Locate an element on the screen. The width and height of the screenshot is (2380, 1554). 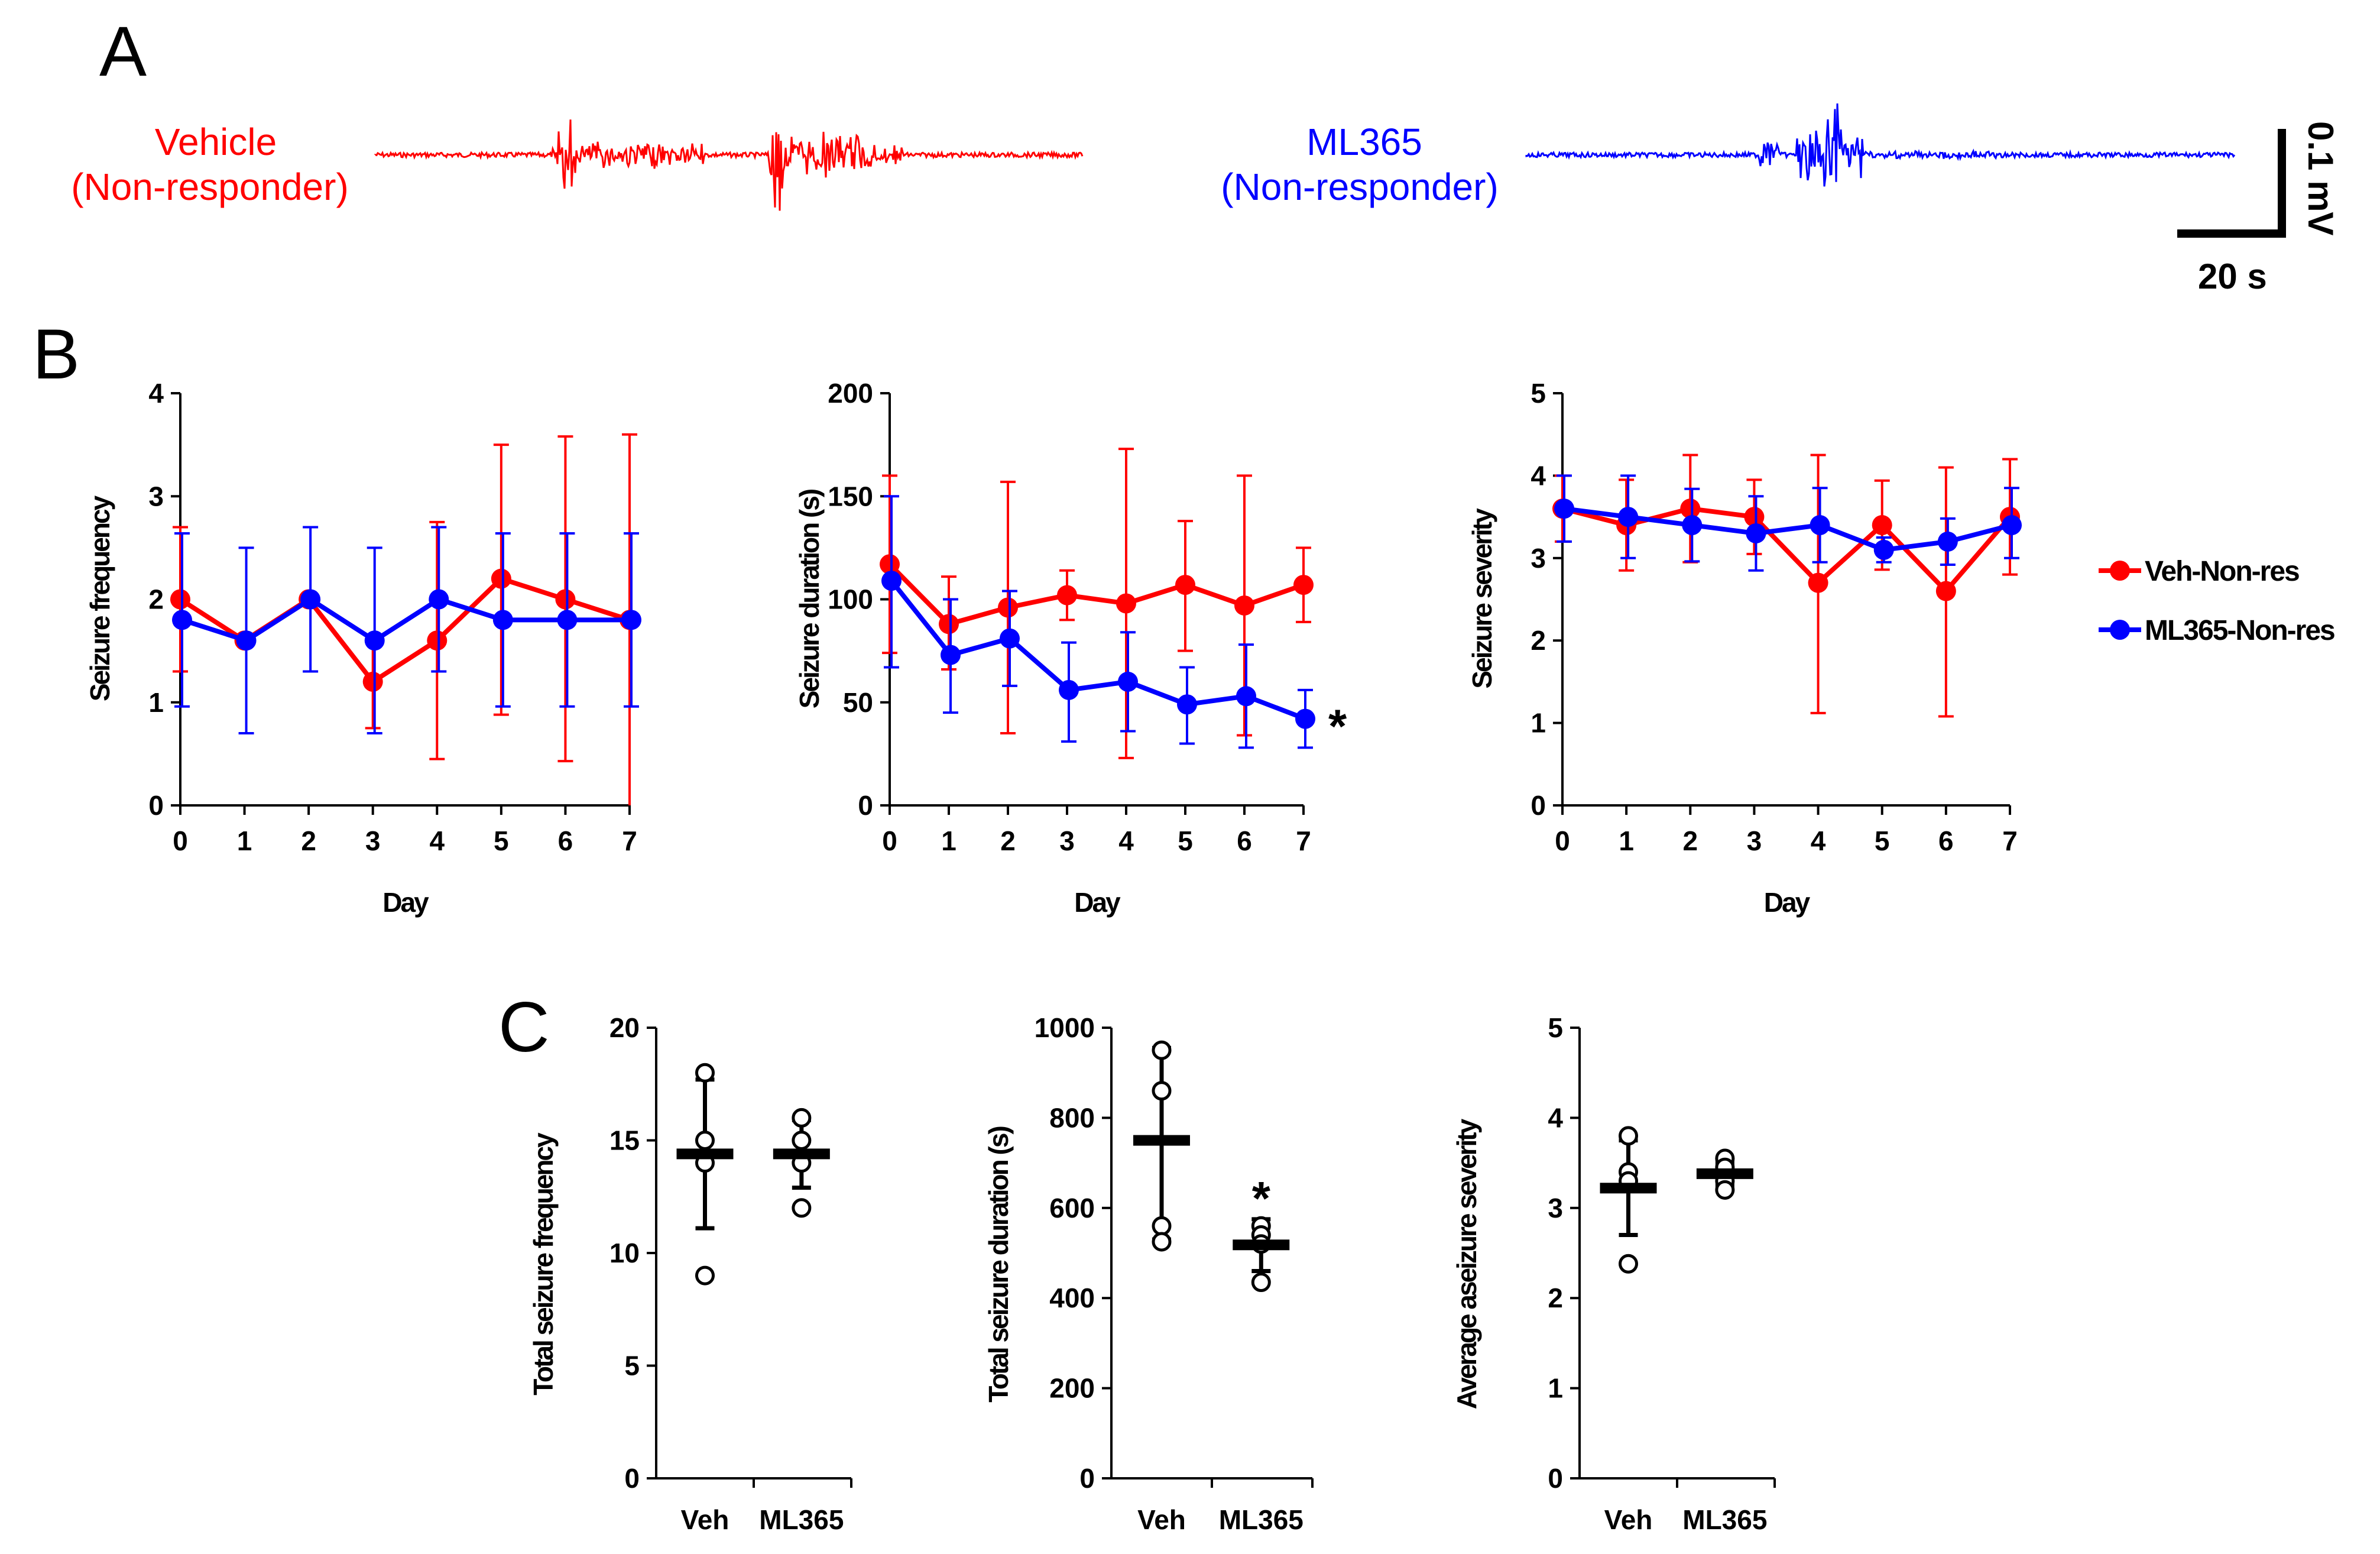
y-axis-title: Seizure duration (s) is located at coordinates (809, 598).